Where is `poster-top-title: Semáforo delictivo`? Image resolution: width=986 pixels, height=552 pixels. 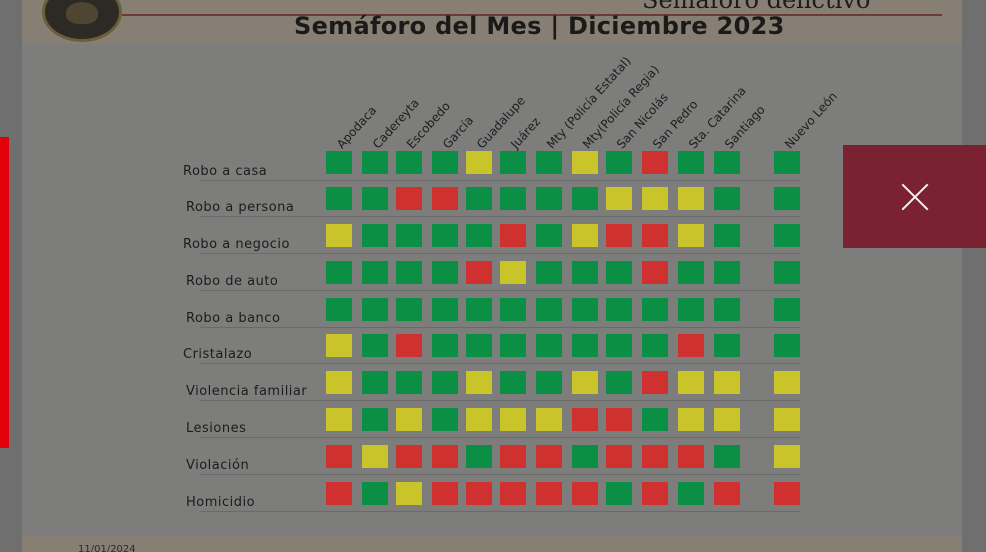 poster-top-title: Semáforo delictivo is located at coordinates (756, 7).